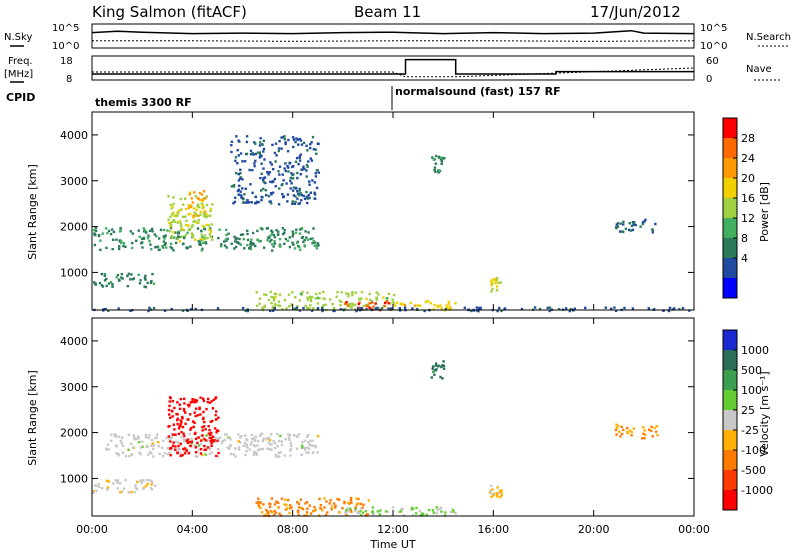 This screenshot has width=800, height=558. I want to click on nave-series-line, so click(393, 72).